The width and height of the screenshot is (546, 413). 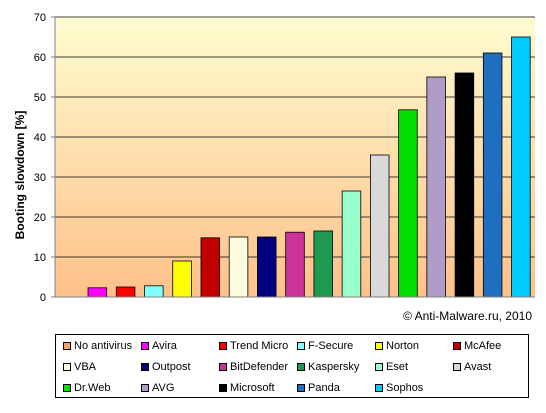 What do you see at coordinates (331, 346) in the screenshot?
I see `legend-label: F-Secure` at bounding box center [331, 346].